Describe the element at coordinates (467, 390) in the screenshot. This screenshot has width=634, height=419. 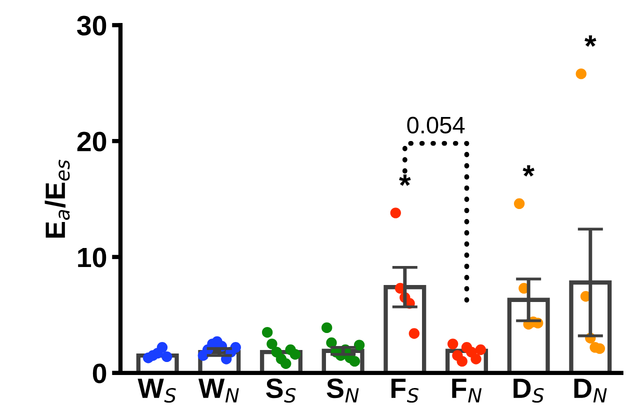
I see `x-tick-label: F$_{N}$` at that location.